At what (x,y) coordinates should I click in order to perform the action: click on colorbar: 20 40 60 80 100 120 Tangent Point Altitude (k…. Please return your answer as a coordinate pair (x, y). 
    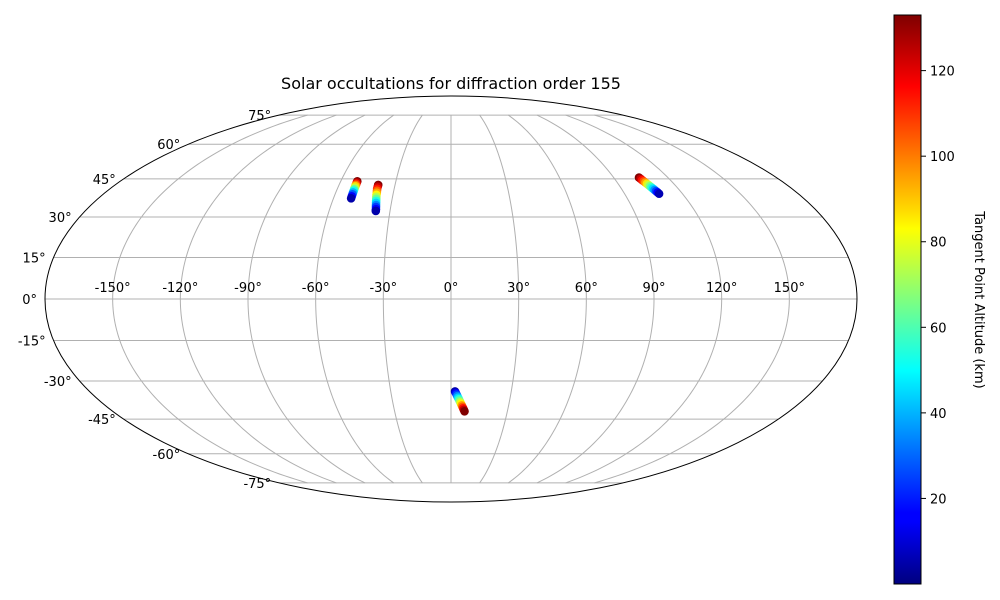
    Looking at the image, I should click on (939, 299).